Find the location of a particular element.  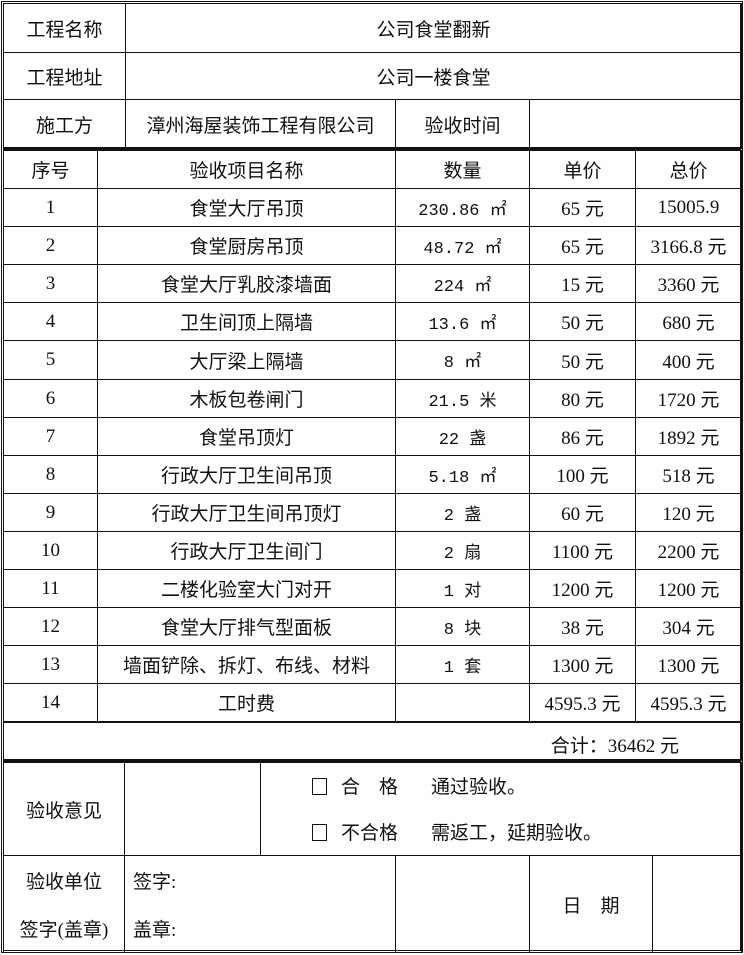

seal-field: 盖章: is located at coordinates (155, 930).